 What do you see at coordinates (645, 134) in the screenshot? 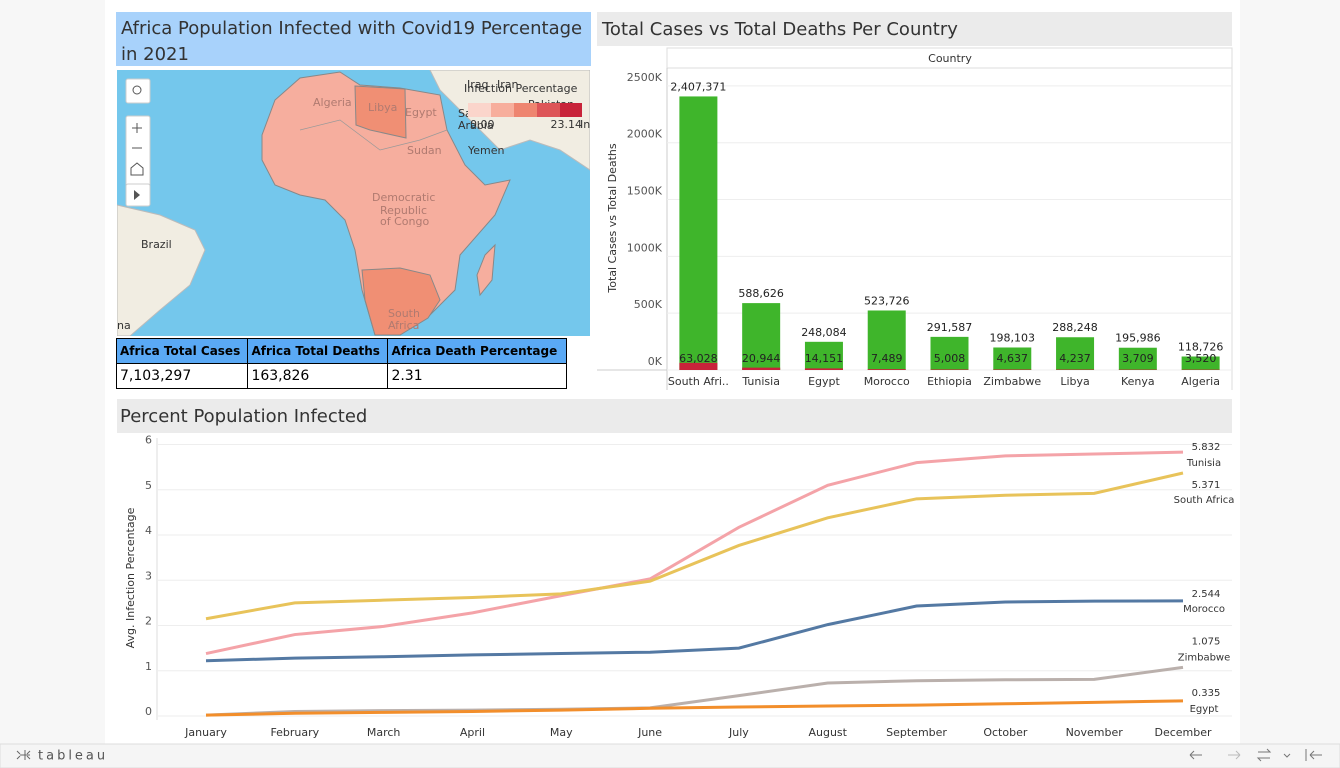
I see `y-tick-label: 2000K` at bounding box center [645, 134].